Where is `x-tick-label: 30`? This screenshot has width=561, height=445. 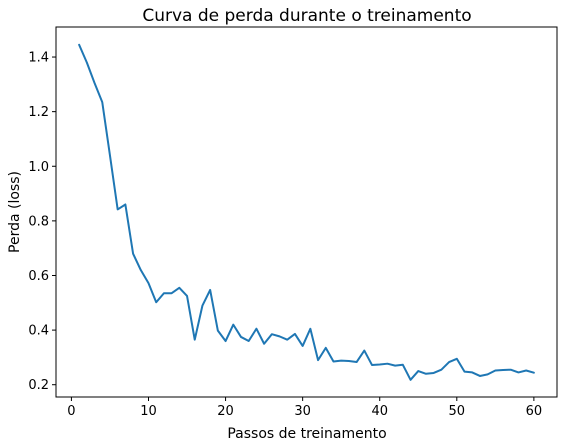 x-tick-label: 30 is located at coordinates (302, 411).